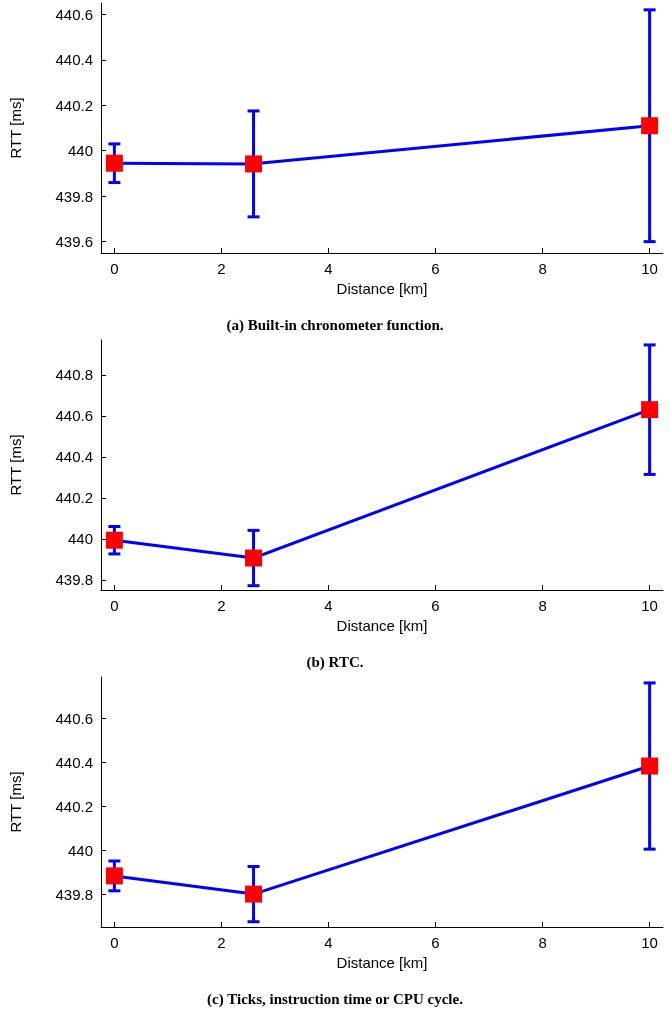 The width and height of the screenshot is (670, 1012). What do you see at coordinates (74, 242) in the screenshot?
I see `y-tick-label: 439.6` at bounding box center [74, 242].